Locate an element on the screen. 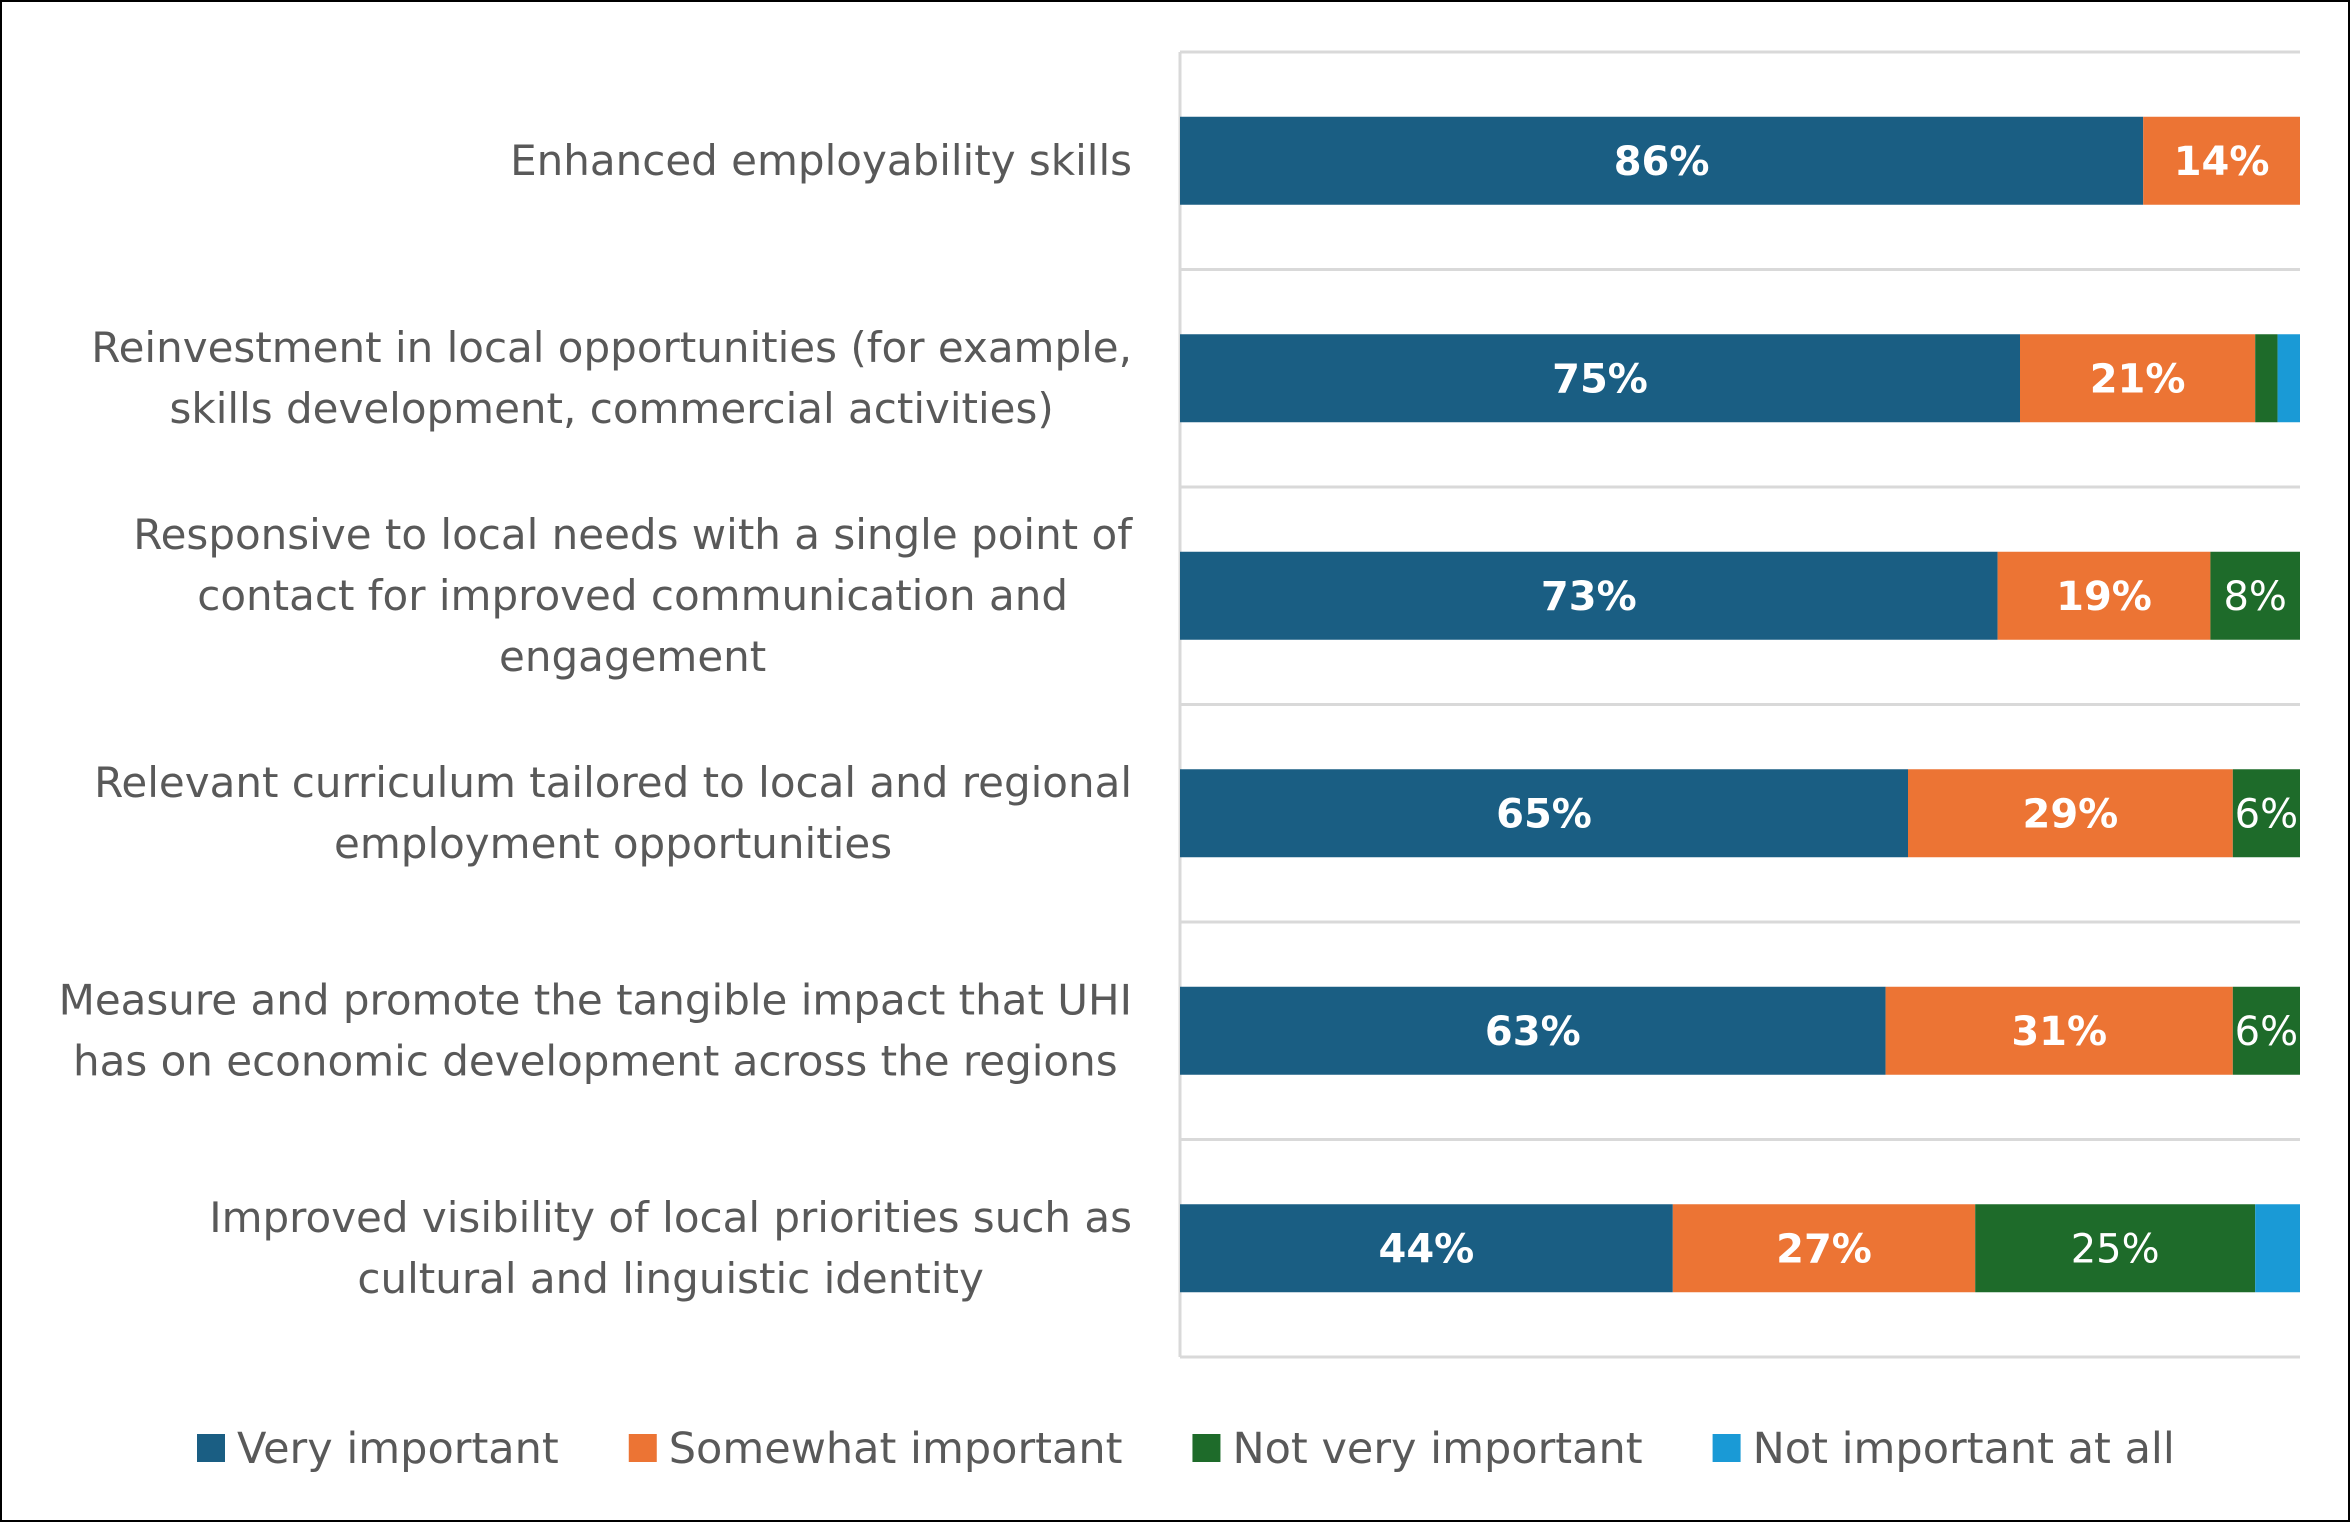 The height and width of the screenshot is (1522, 2350). data-label: 21% is located at coordinates (2138, 379).